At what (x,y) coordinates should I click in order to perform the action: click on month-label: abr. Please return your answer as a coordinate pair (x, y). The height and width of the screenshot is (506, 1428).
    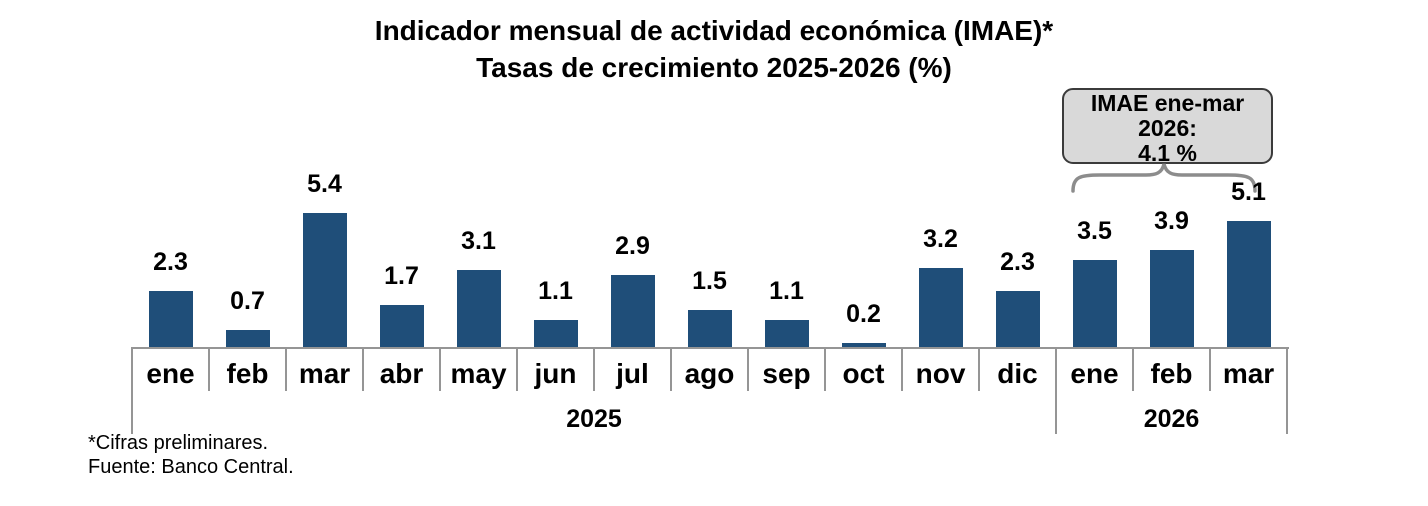
    Looking at the image, I should click on (401, 373).